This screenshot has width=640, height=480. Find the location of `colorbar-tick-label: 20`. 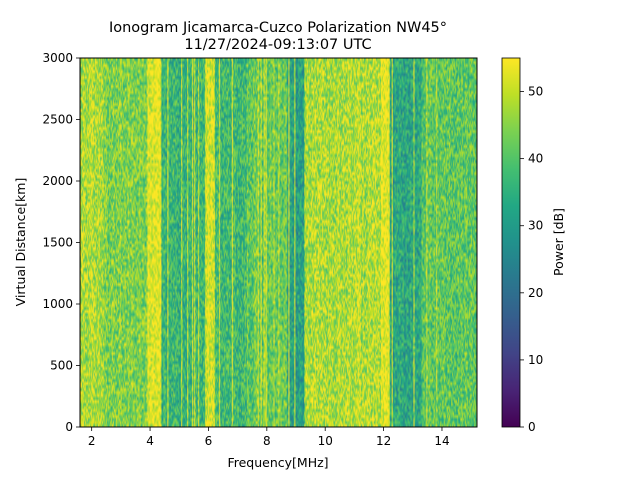

colorbar-tick-label: 20 is located at coordinates (535, 293).